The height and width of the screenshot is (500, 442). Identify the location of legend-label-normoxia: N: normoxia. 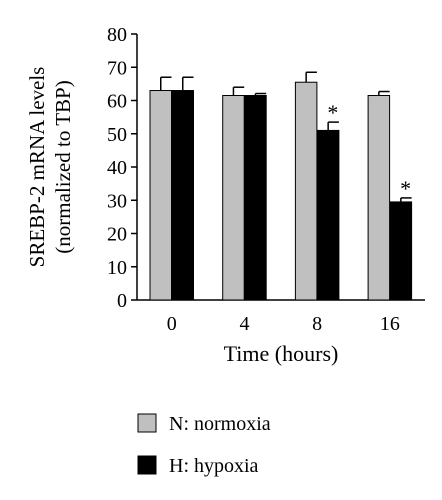
(220, 424).